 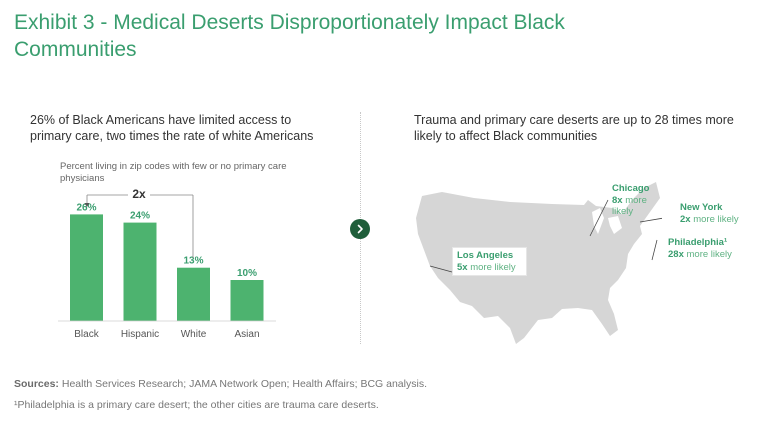 What do you see at coordinates (86, 267) in the screenshot?
I see `bar-black` at bounding box center [86, 267].